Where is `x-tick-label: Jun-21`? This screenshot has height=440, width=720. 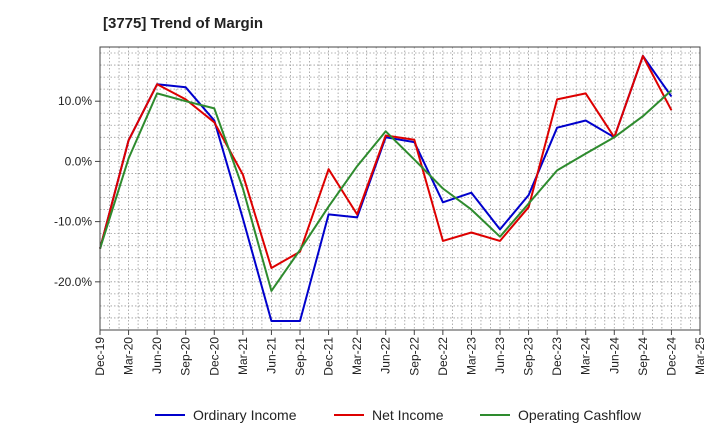 x-tick-label: Jun-21 is located at coordinates (271, 355).